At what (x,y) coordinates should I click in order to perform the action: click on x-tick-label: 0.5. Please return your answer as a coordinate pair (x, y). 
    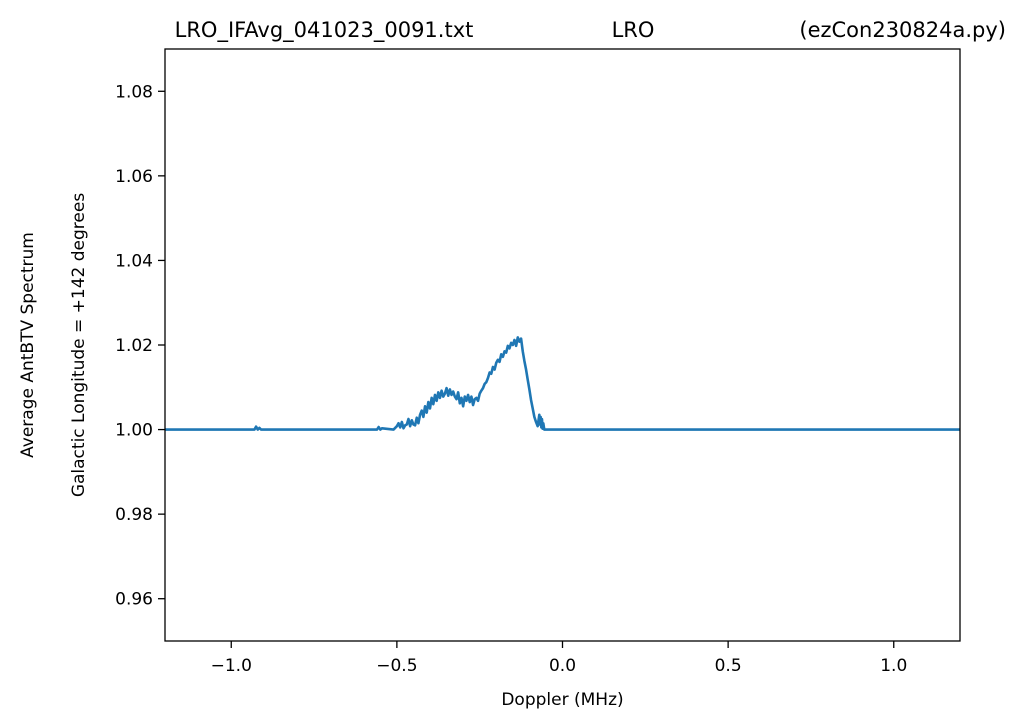
    Looking at the image, I should click on (728, 666).